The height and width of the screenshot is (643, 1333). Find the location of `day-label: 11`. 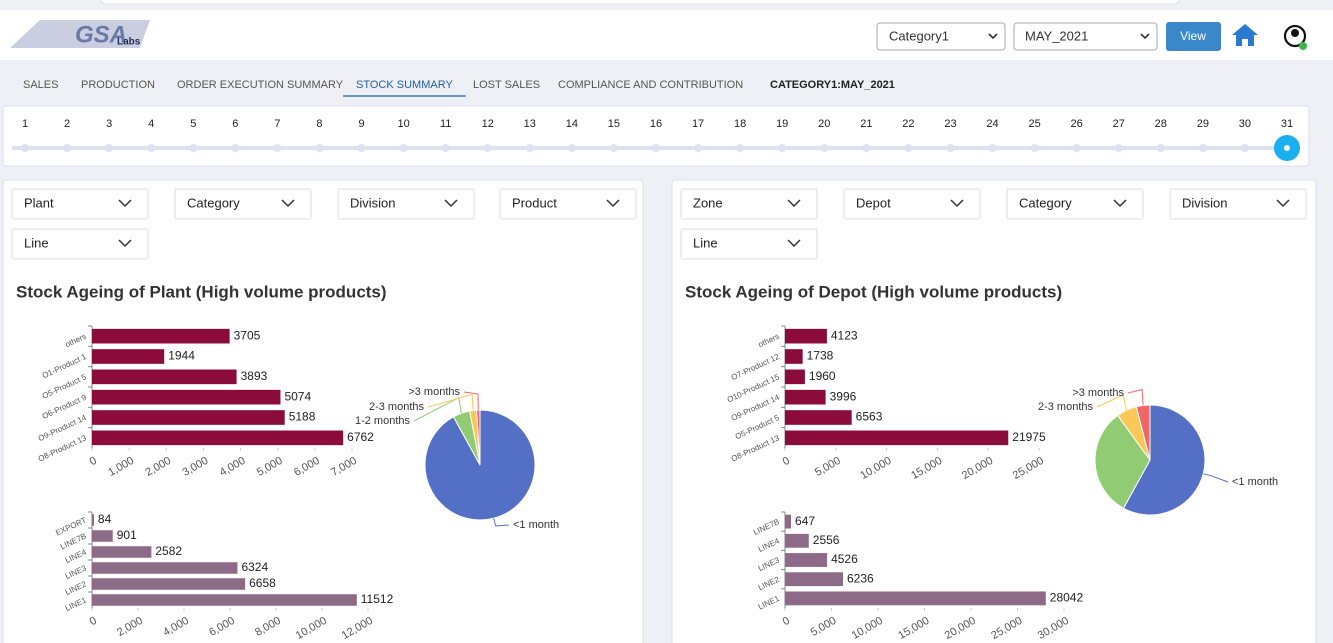

day-label: 11 is located at coordinates (445, 124).